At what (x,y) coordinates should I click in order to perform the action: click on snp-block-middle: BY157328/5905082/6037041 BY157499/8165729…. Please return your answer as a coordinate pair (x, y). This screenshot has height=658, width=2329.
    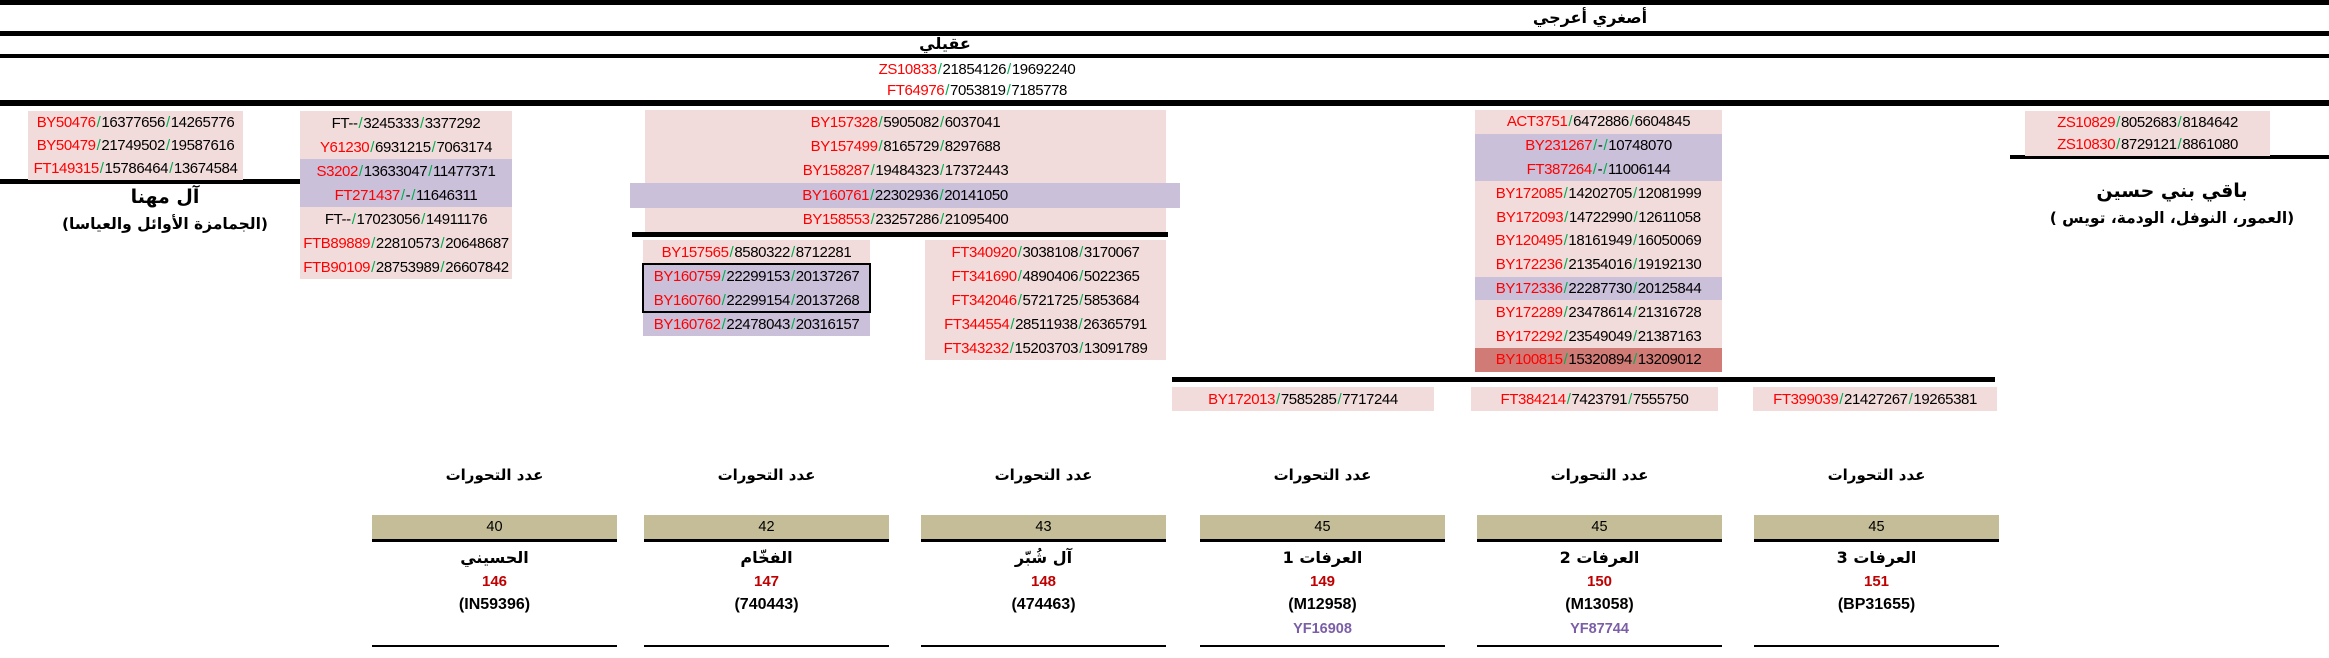
    Looking at the image, I should click on (905, 171).